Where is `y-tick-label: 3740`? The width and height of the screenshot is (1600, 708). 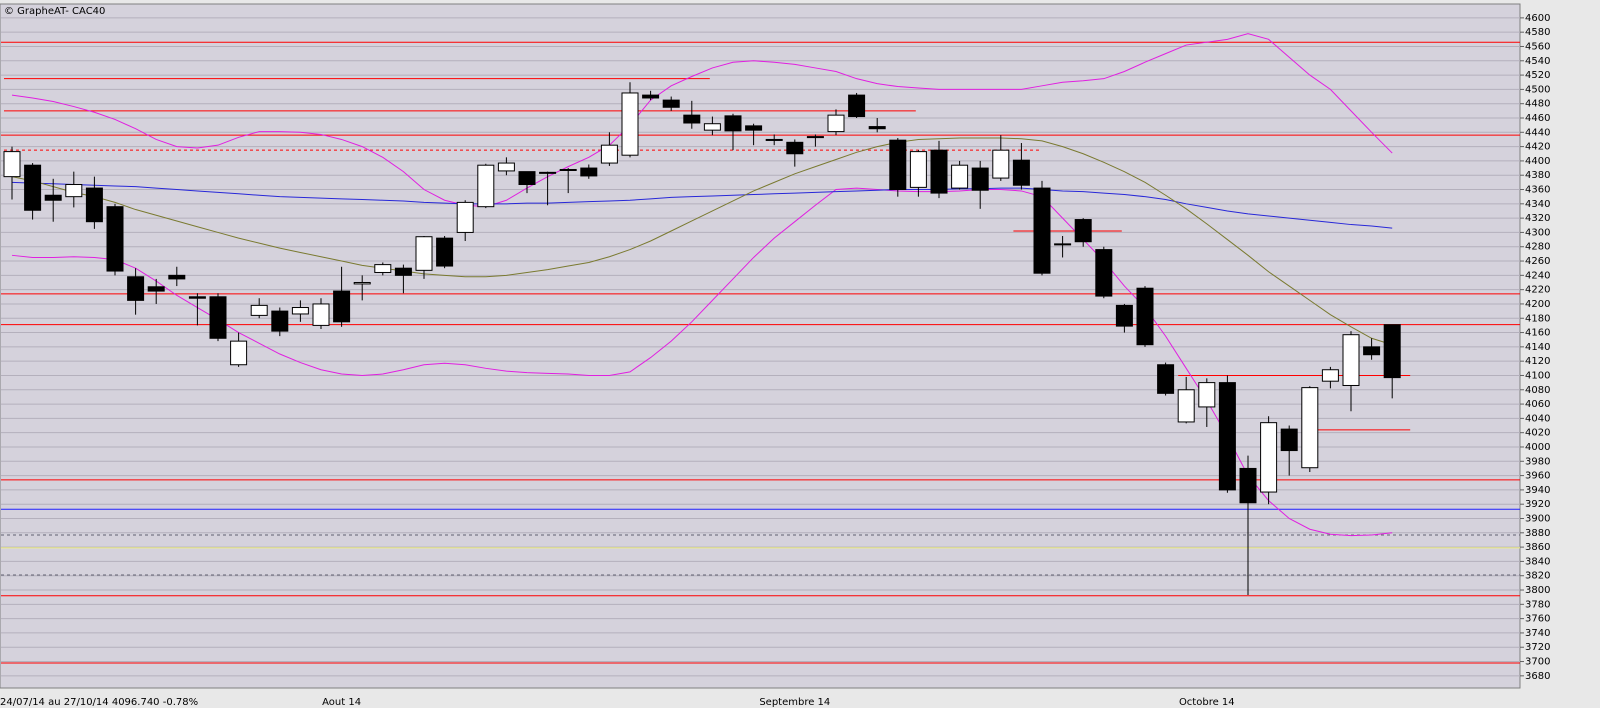 y-tick-label: 3740 is located at coordinates (1537, 633).